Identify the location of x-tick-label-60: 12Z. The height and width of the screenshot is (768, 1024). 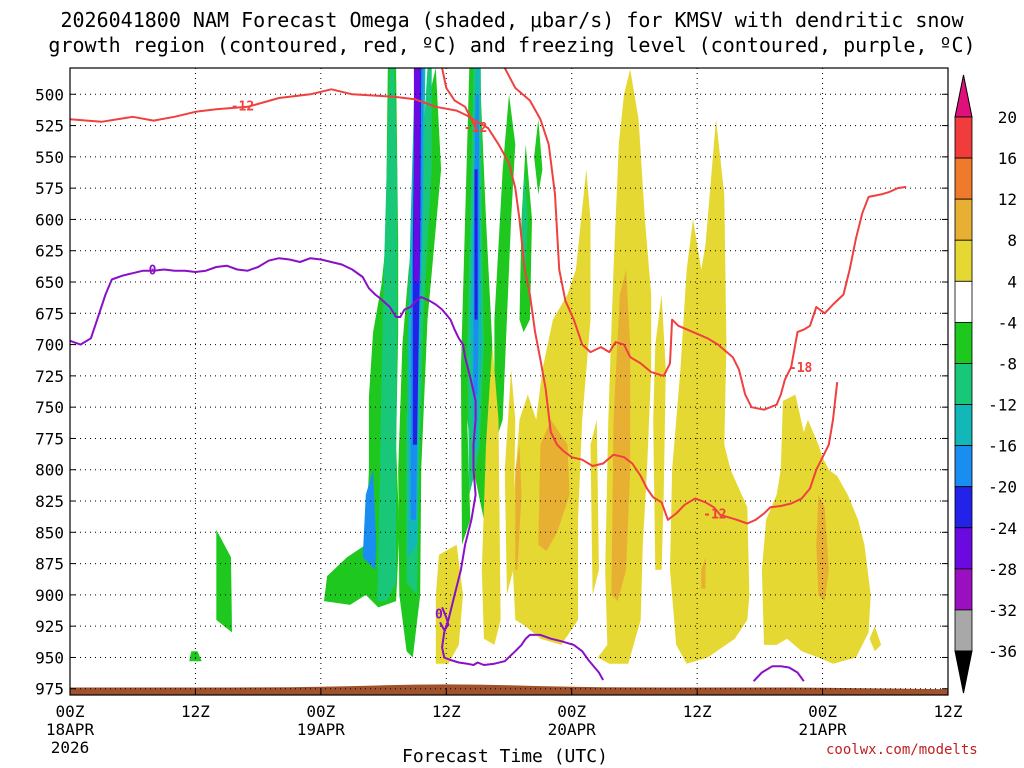
(697, 711).